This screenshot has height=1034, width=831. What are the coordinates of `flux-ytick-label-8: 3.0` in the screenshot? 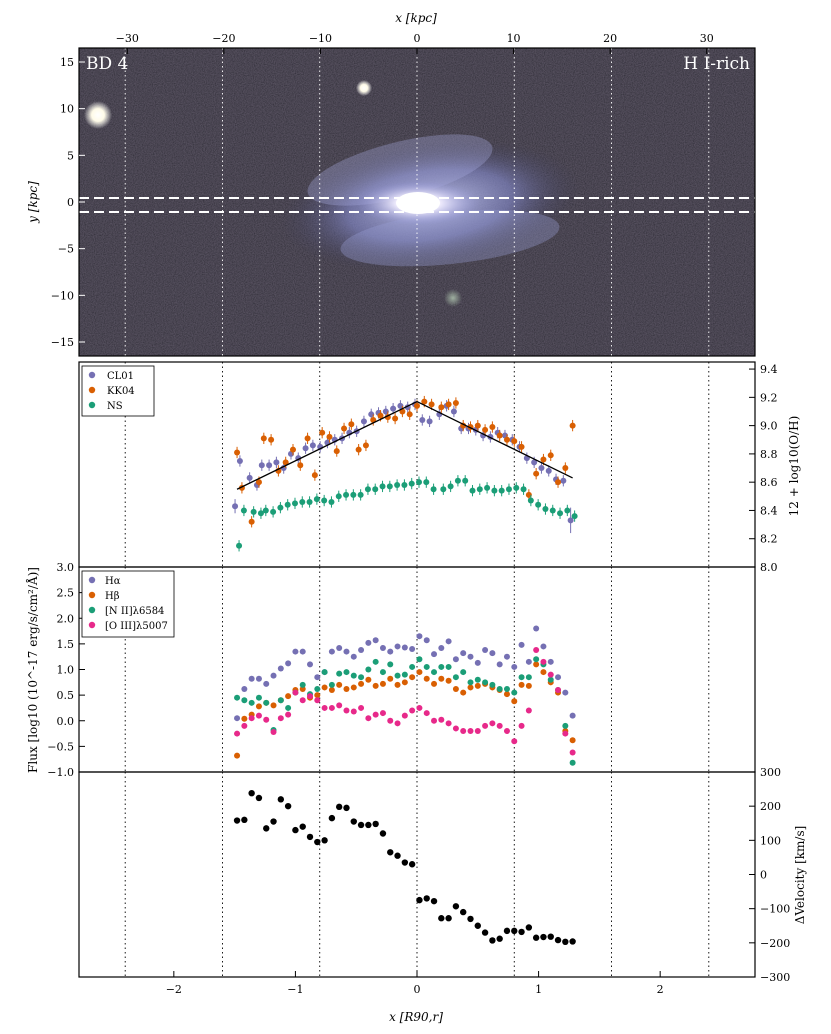 It's located at (66, 567).